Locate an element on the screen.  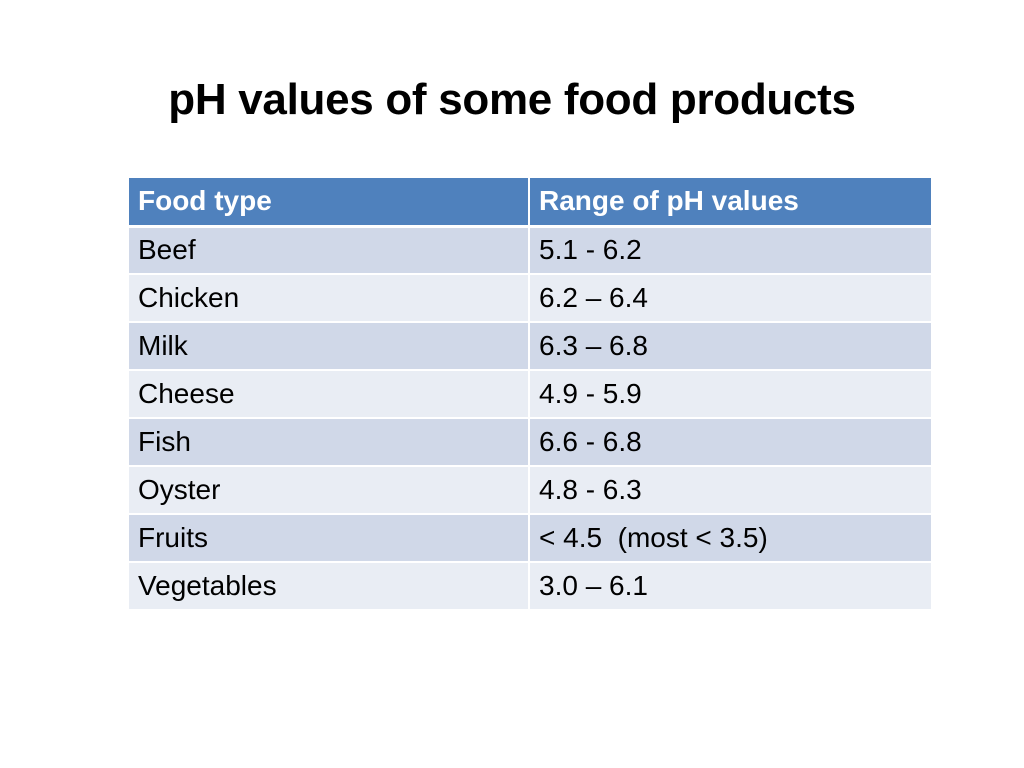
column-header-food-type: Food type is located at coordinates (328, 203).